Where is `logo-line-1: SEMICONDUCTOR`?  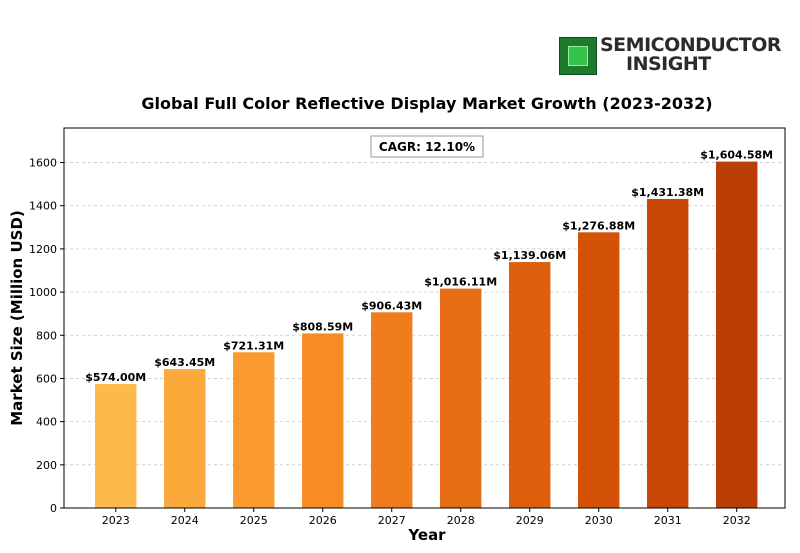
logo-line-1: SEMICONDUCTOR is located at coordinates (691, 45).